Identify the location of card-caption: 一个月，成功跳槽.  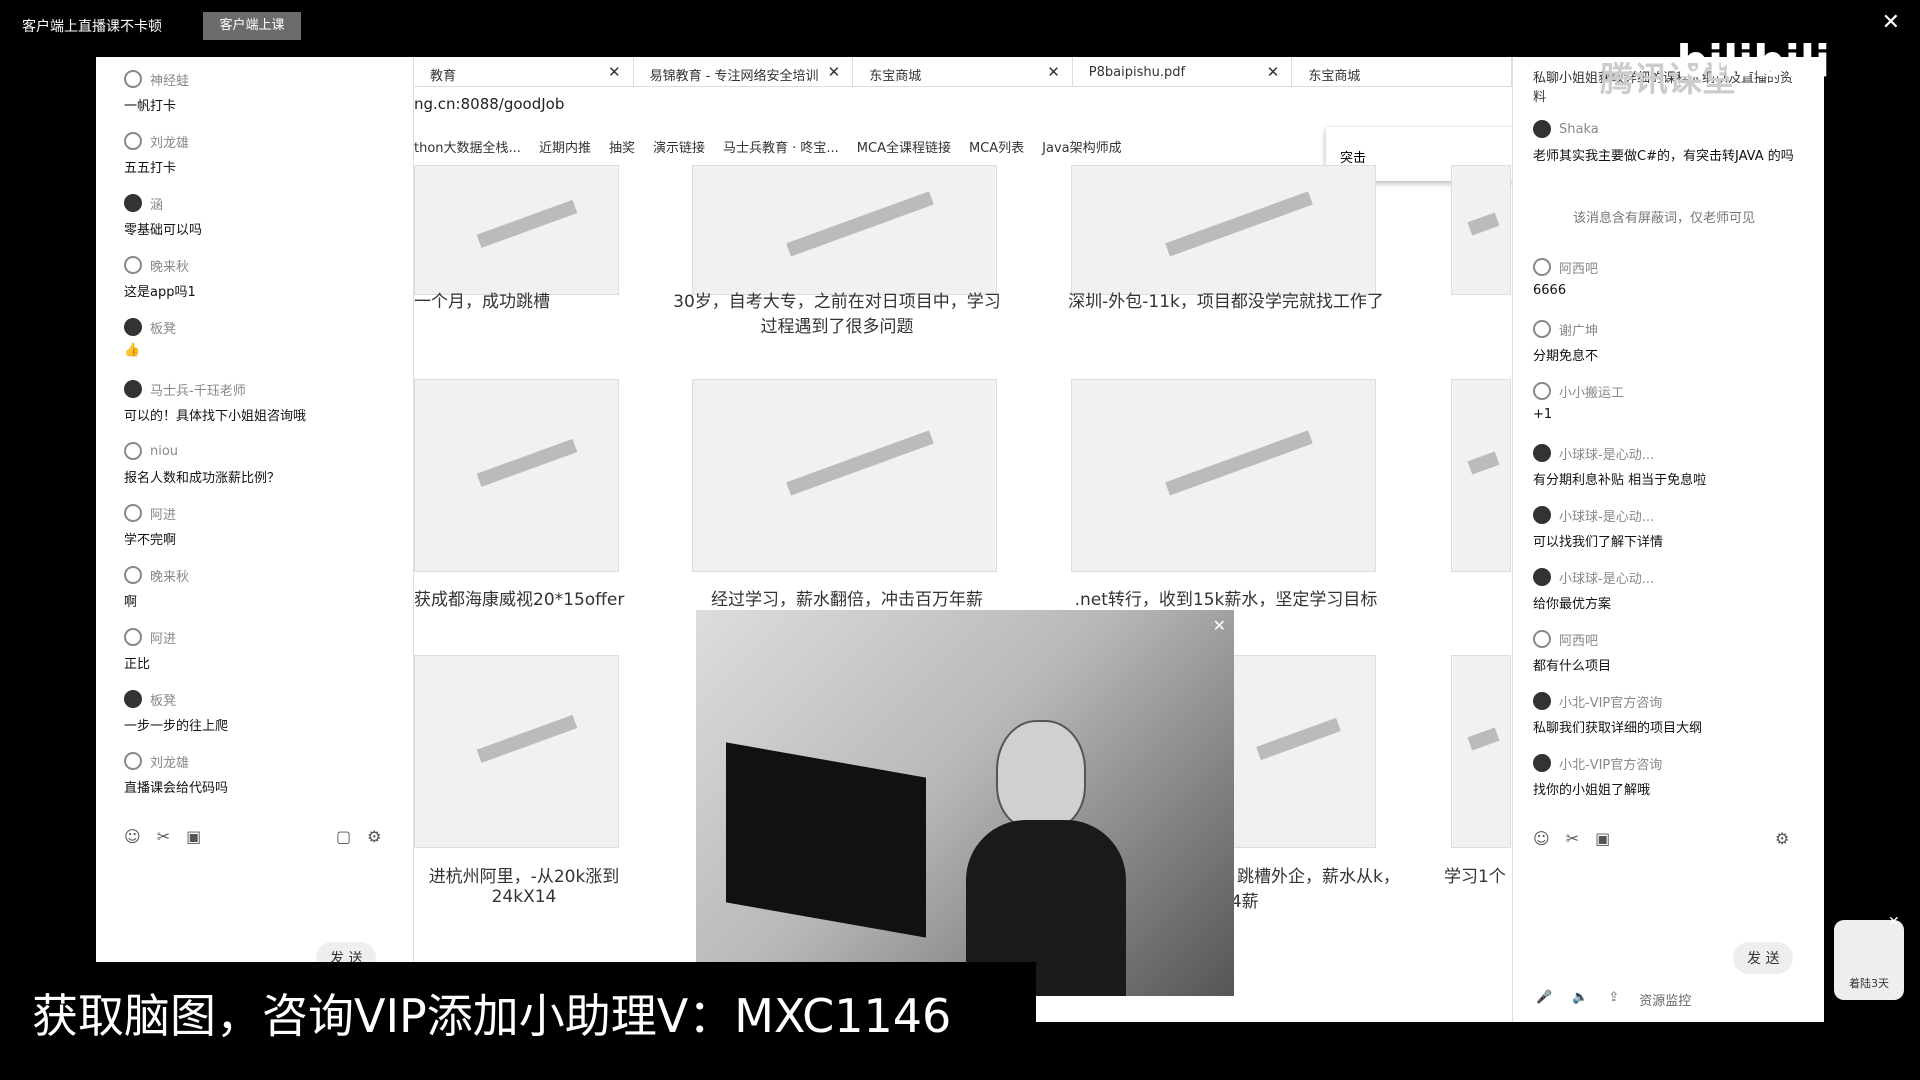
(482, 302).